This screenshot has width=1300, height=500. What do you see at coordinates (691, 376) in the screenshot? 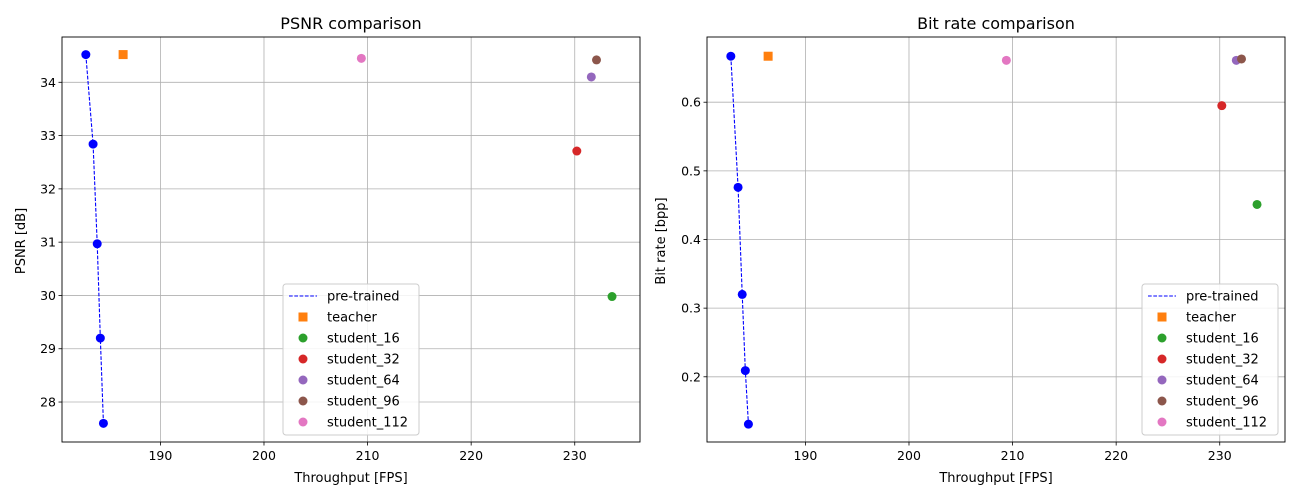
I see `y-tick-label: 0.2` at bounding box center [691, 376].